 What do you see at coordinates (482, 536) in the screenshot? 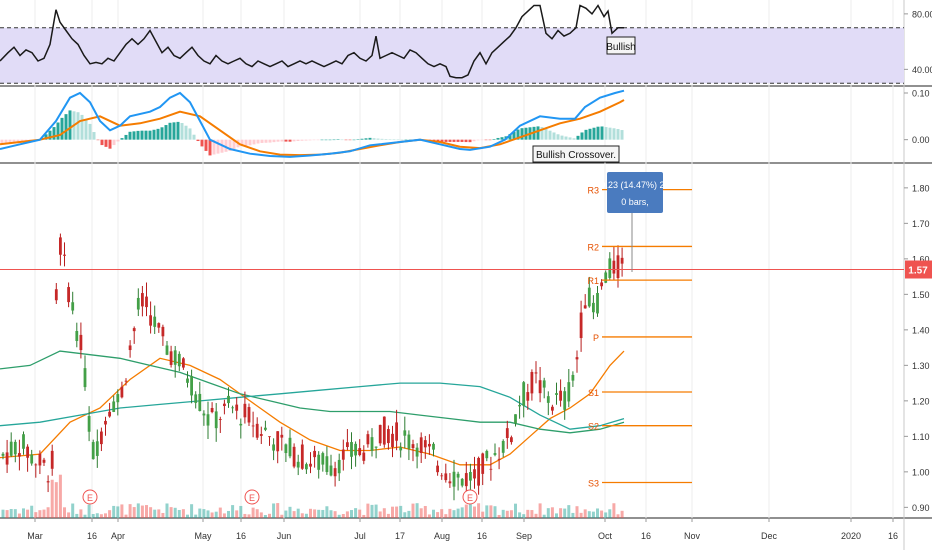
I see `time-tick-label: 16` at bounding box center [482, 536].